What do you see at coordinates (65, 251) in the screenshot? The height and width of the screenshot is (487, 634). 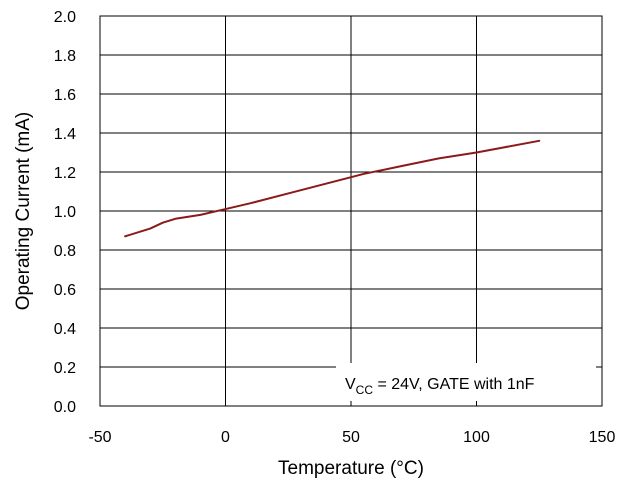 I see `y-tick-label: 0.8` at bounding box center [65, 251].